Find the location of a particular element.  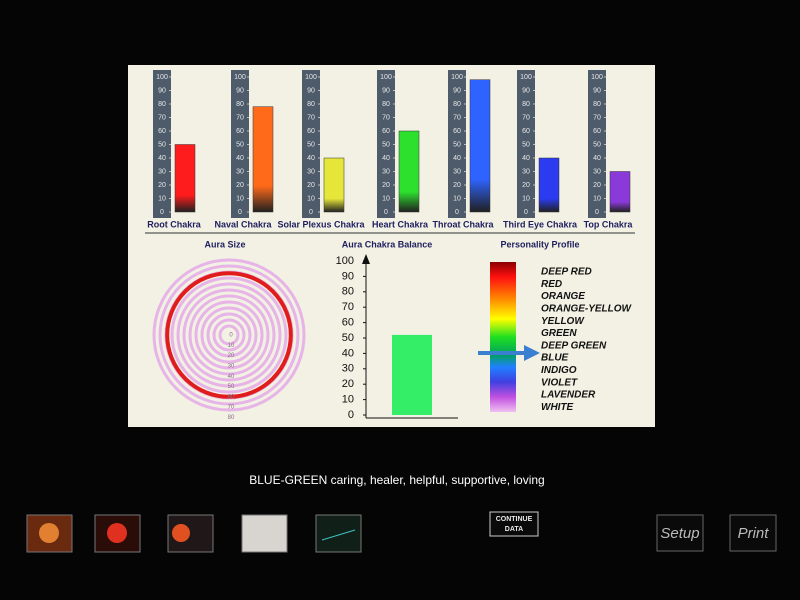

print-button is located at coordinates (753, 533).